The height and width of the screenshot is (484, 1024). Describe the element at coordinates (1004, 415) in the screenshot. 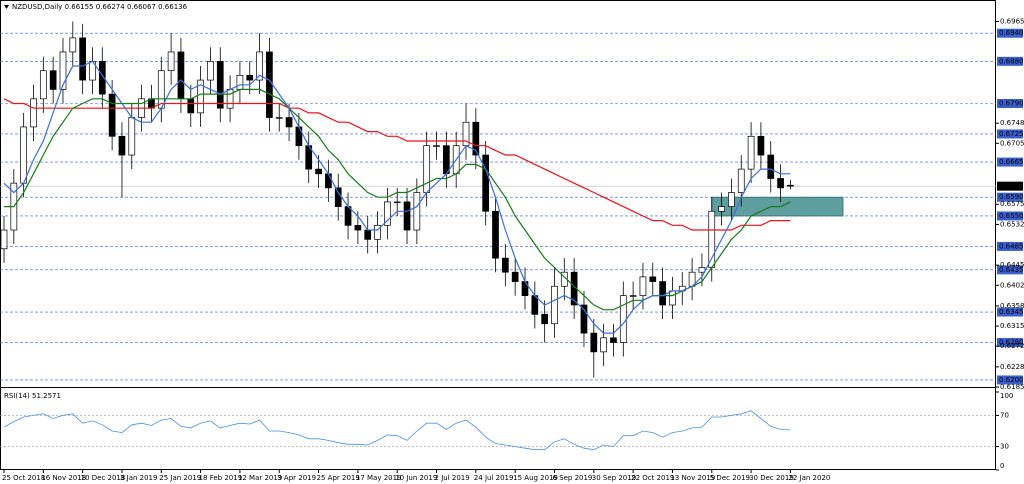

I see `rsi-tick-label: 70` at that location.